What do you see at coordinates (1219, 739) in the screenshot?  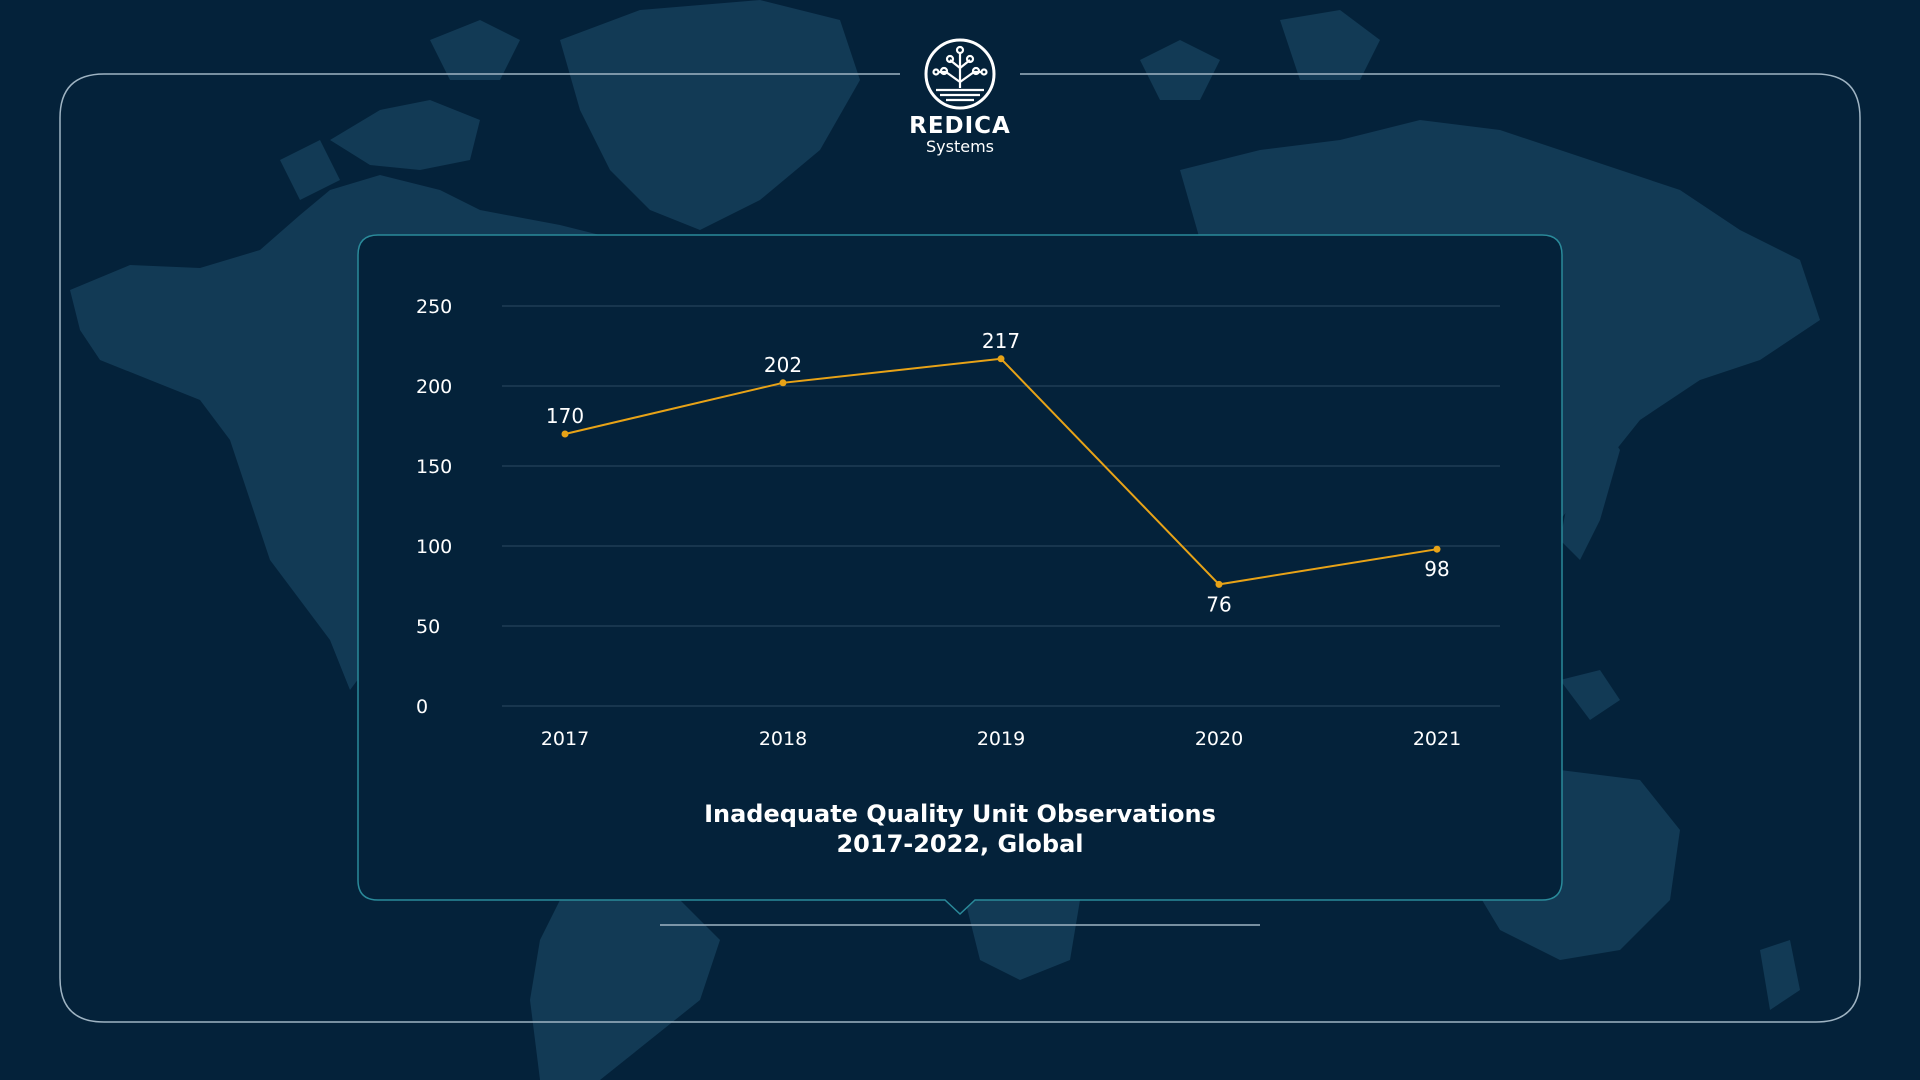 I see `x-tick-label: 2020` at bounding box center [1219, 739].